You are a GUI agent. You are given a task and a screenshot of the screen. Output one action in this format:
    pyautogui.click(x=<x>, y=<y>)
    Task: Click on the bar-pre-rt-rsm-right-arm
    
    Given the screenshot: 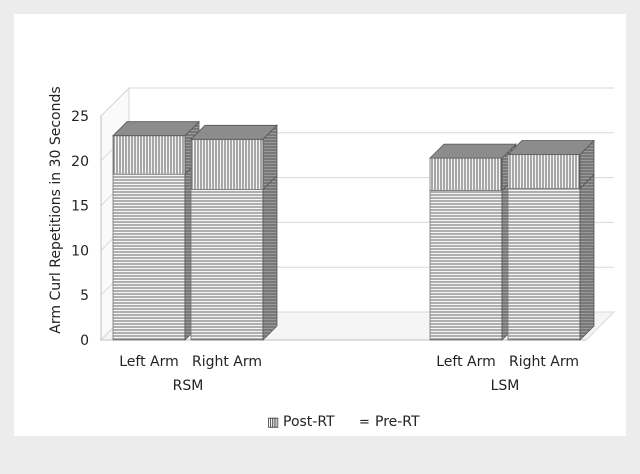 What is the action you would take?
    pyautogui.click(x=234, y=257)
    